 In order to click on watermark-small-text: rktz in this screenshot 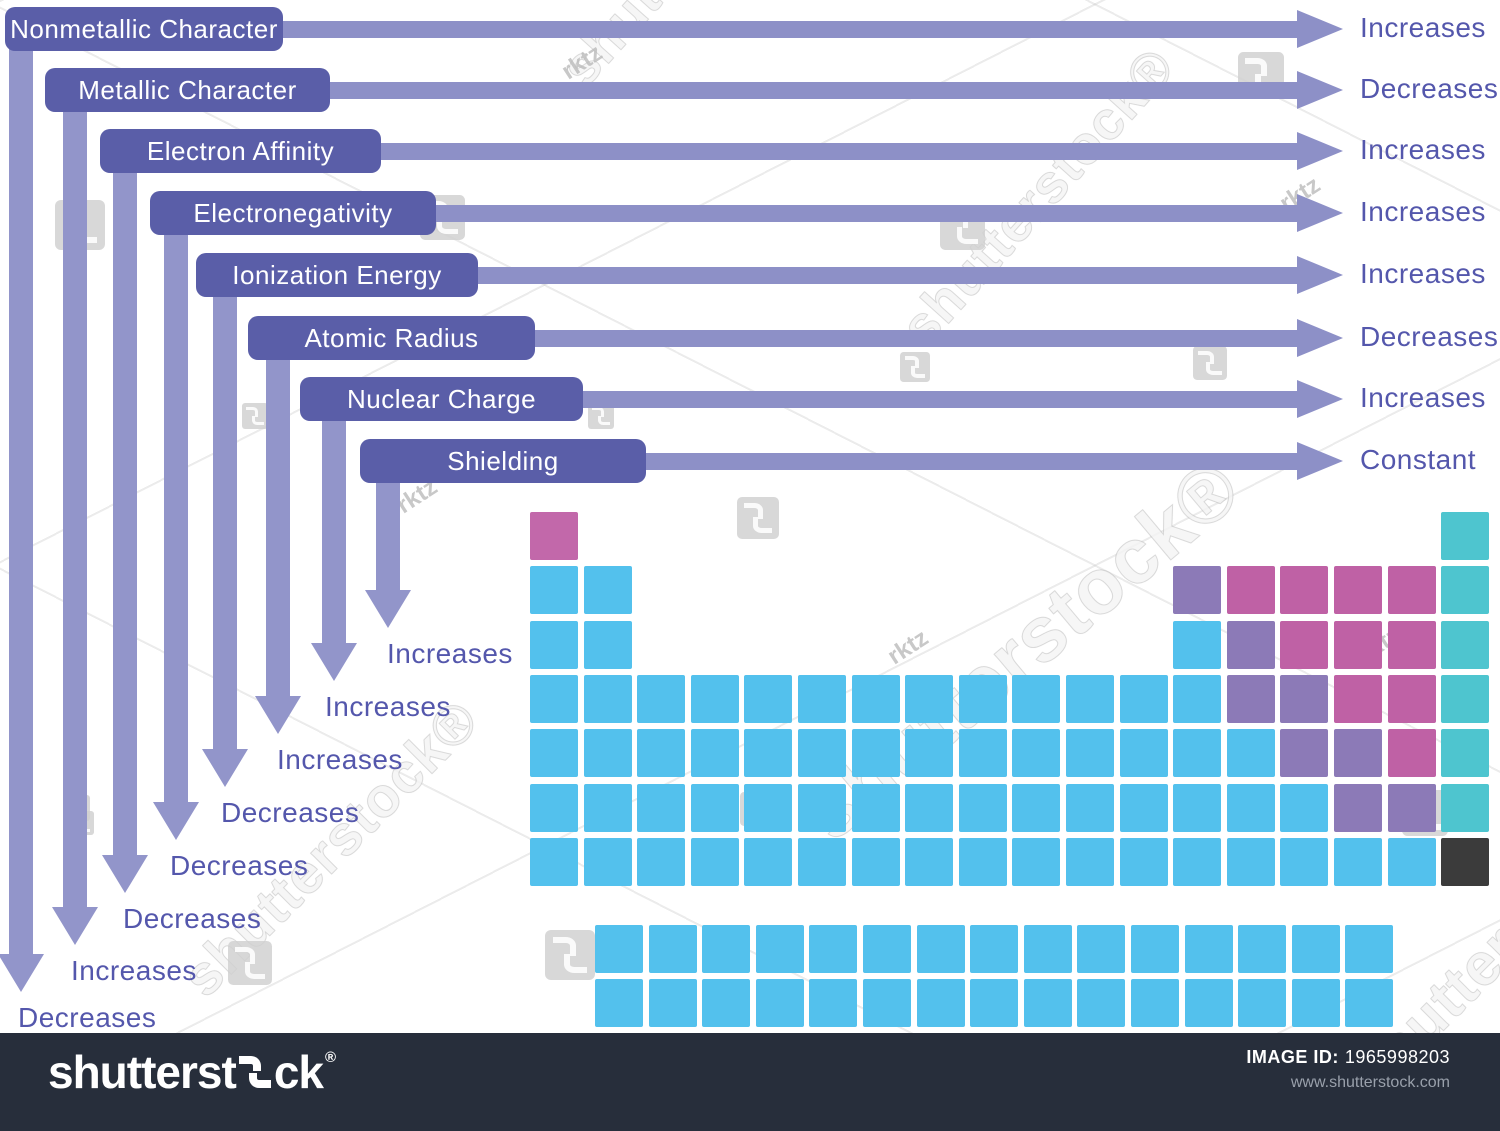, I will do `click(582, 62)`.